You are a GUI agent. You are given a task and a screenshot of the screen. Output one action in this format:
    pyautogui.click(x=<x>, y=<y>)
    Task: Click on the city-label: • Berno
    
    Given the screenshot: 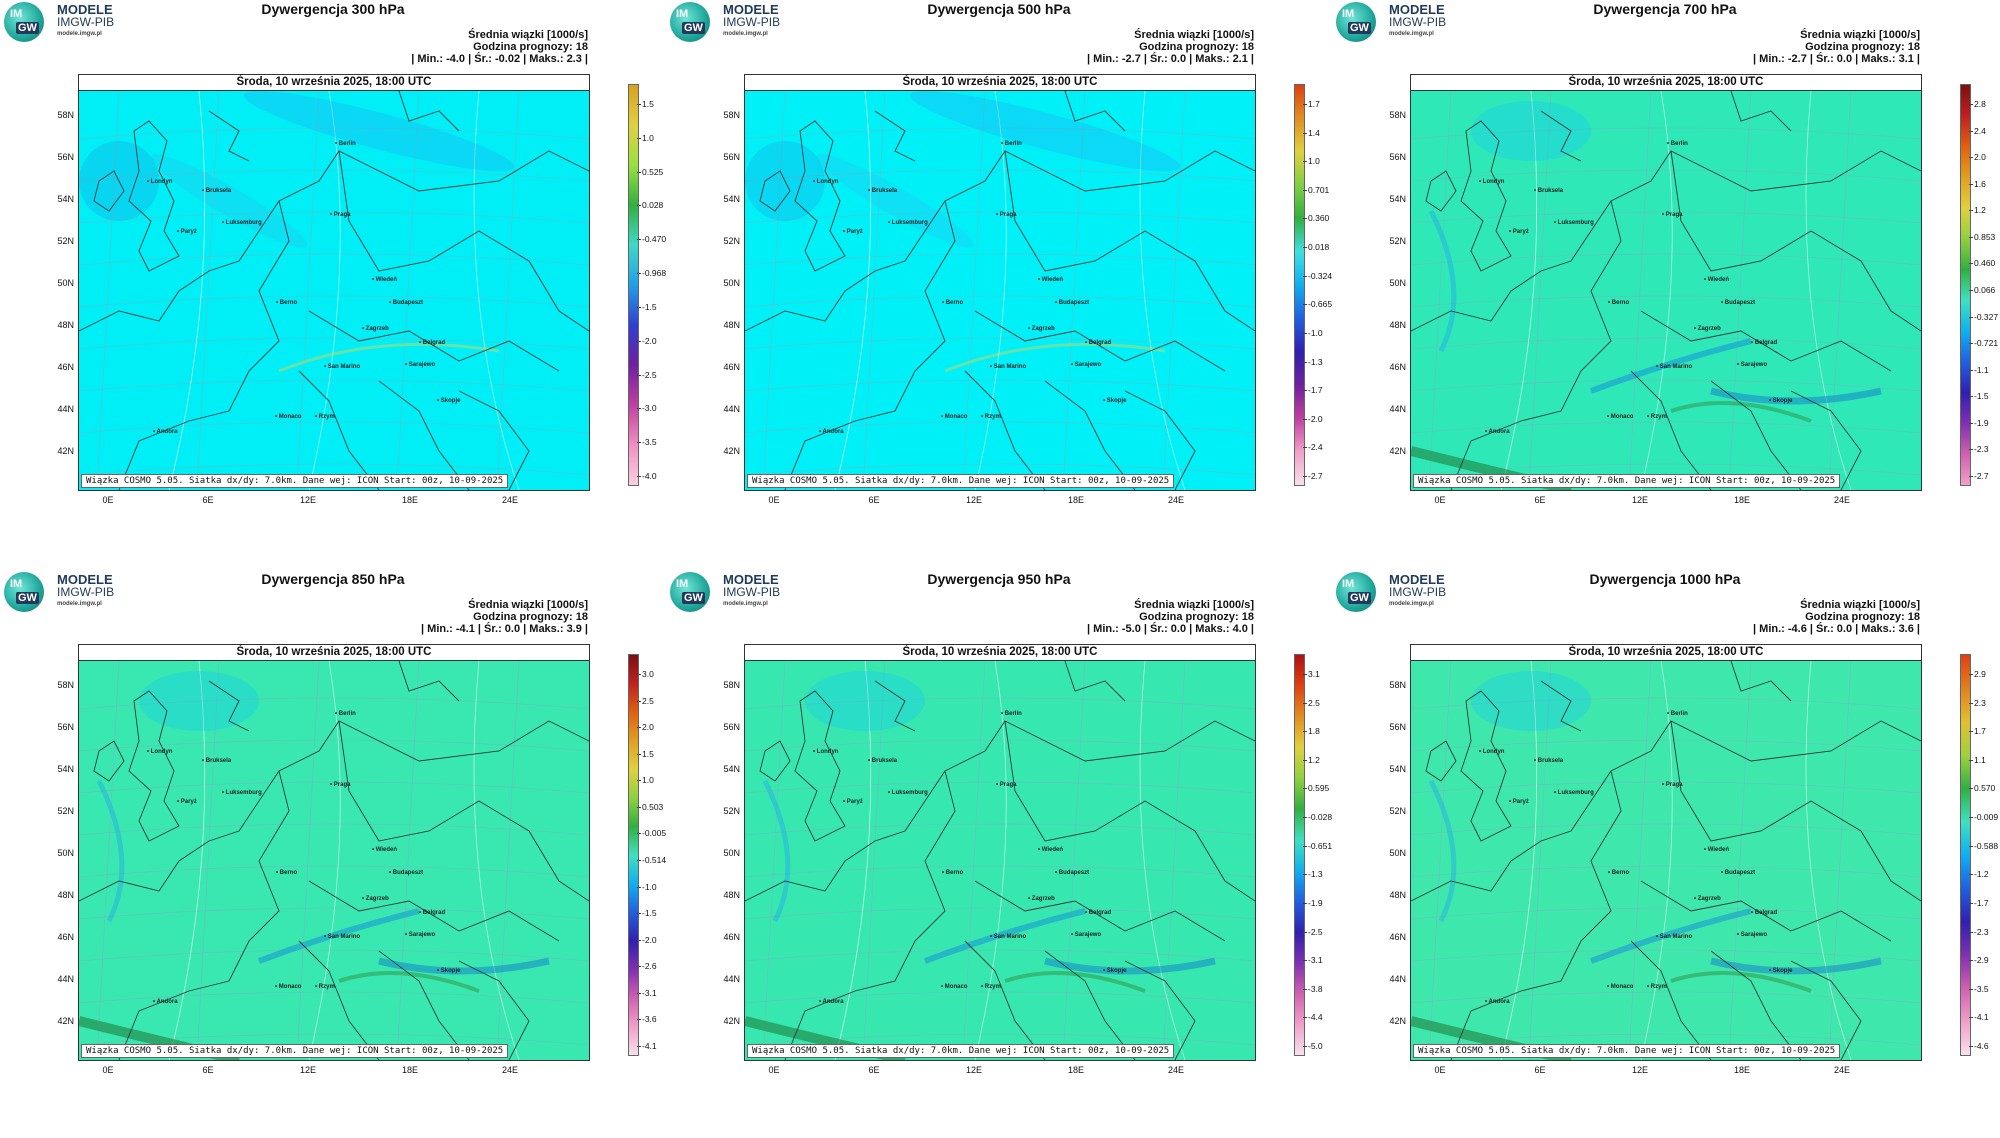 What is the action you would take?
    pyautogui.click(x=287, y=303)
    